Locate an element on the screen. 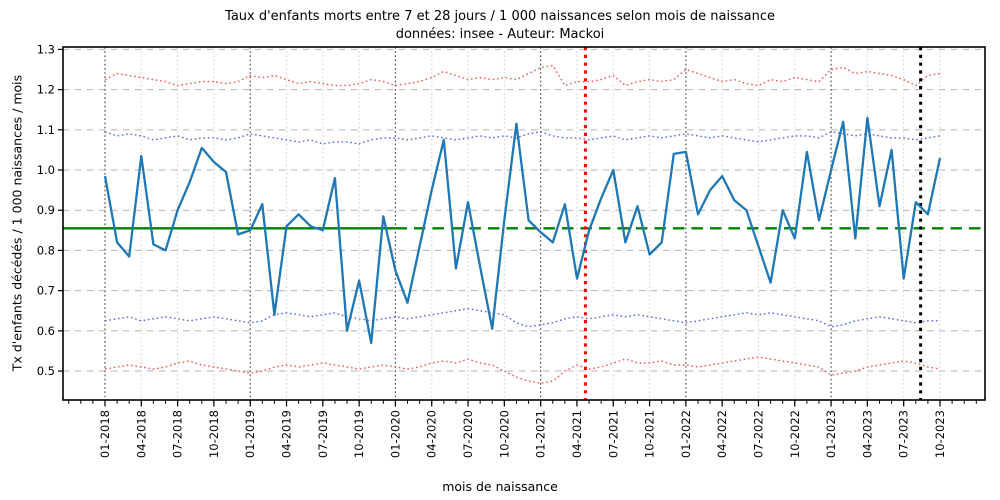 Image resolution: width=1000 pixels, height=500 pixels. y-tick-label: 1.3 is located at coordinates (46, 49).